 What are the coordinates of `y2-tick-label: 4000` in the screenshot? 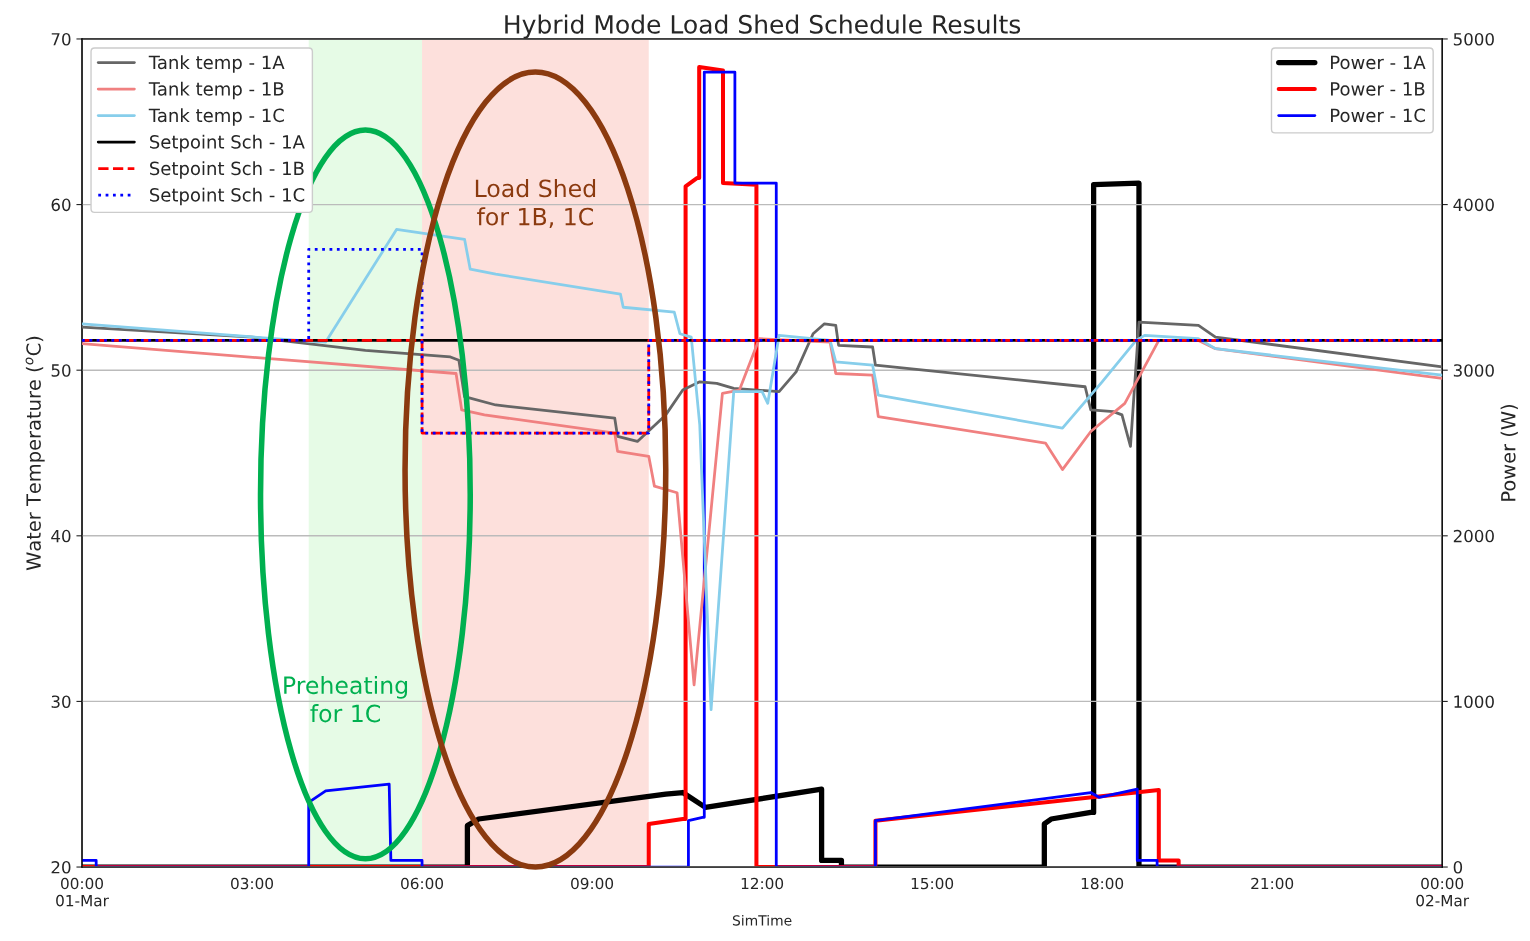 It's located at (1473, 205).